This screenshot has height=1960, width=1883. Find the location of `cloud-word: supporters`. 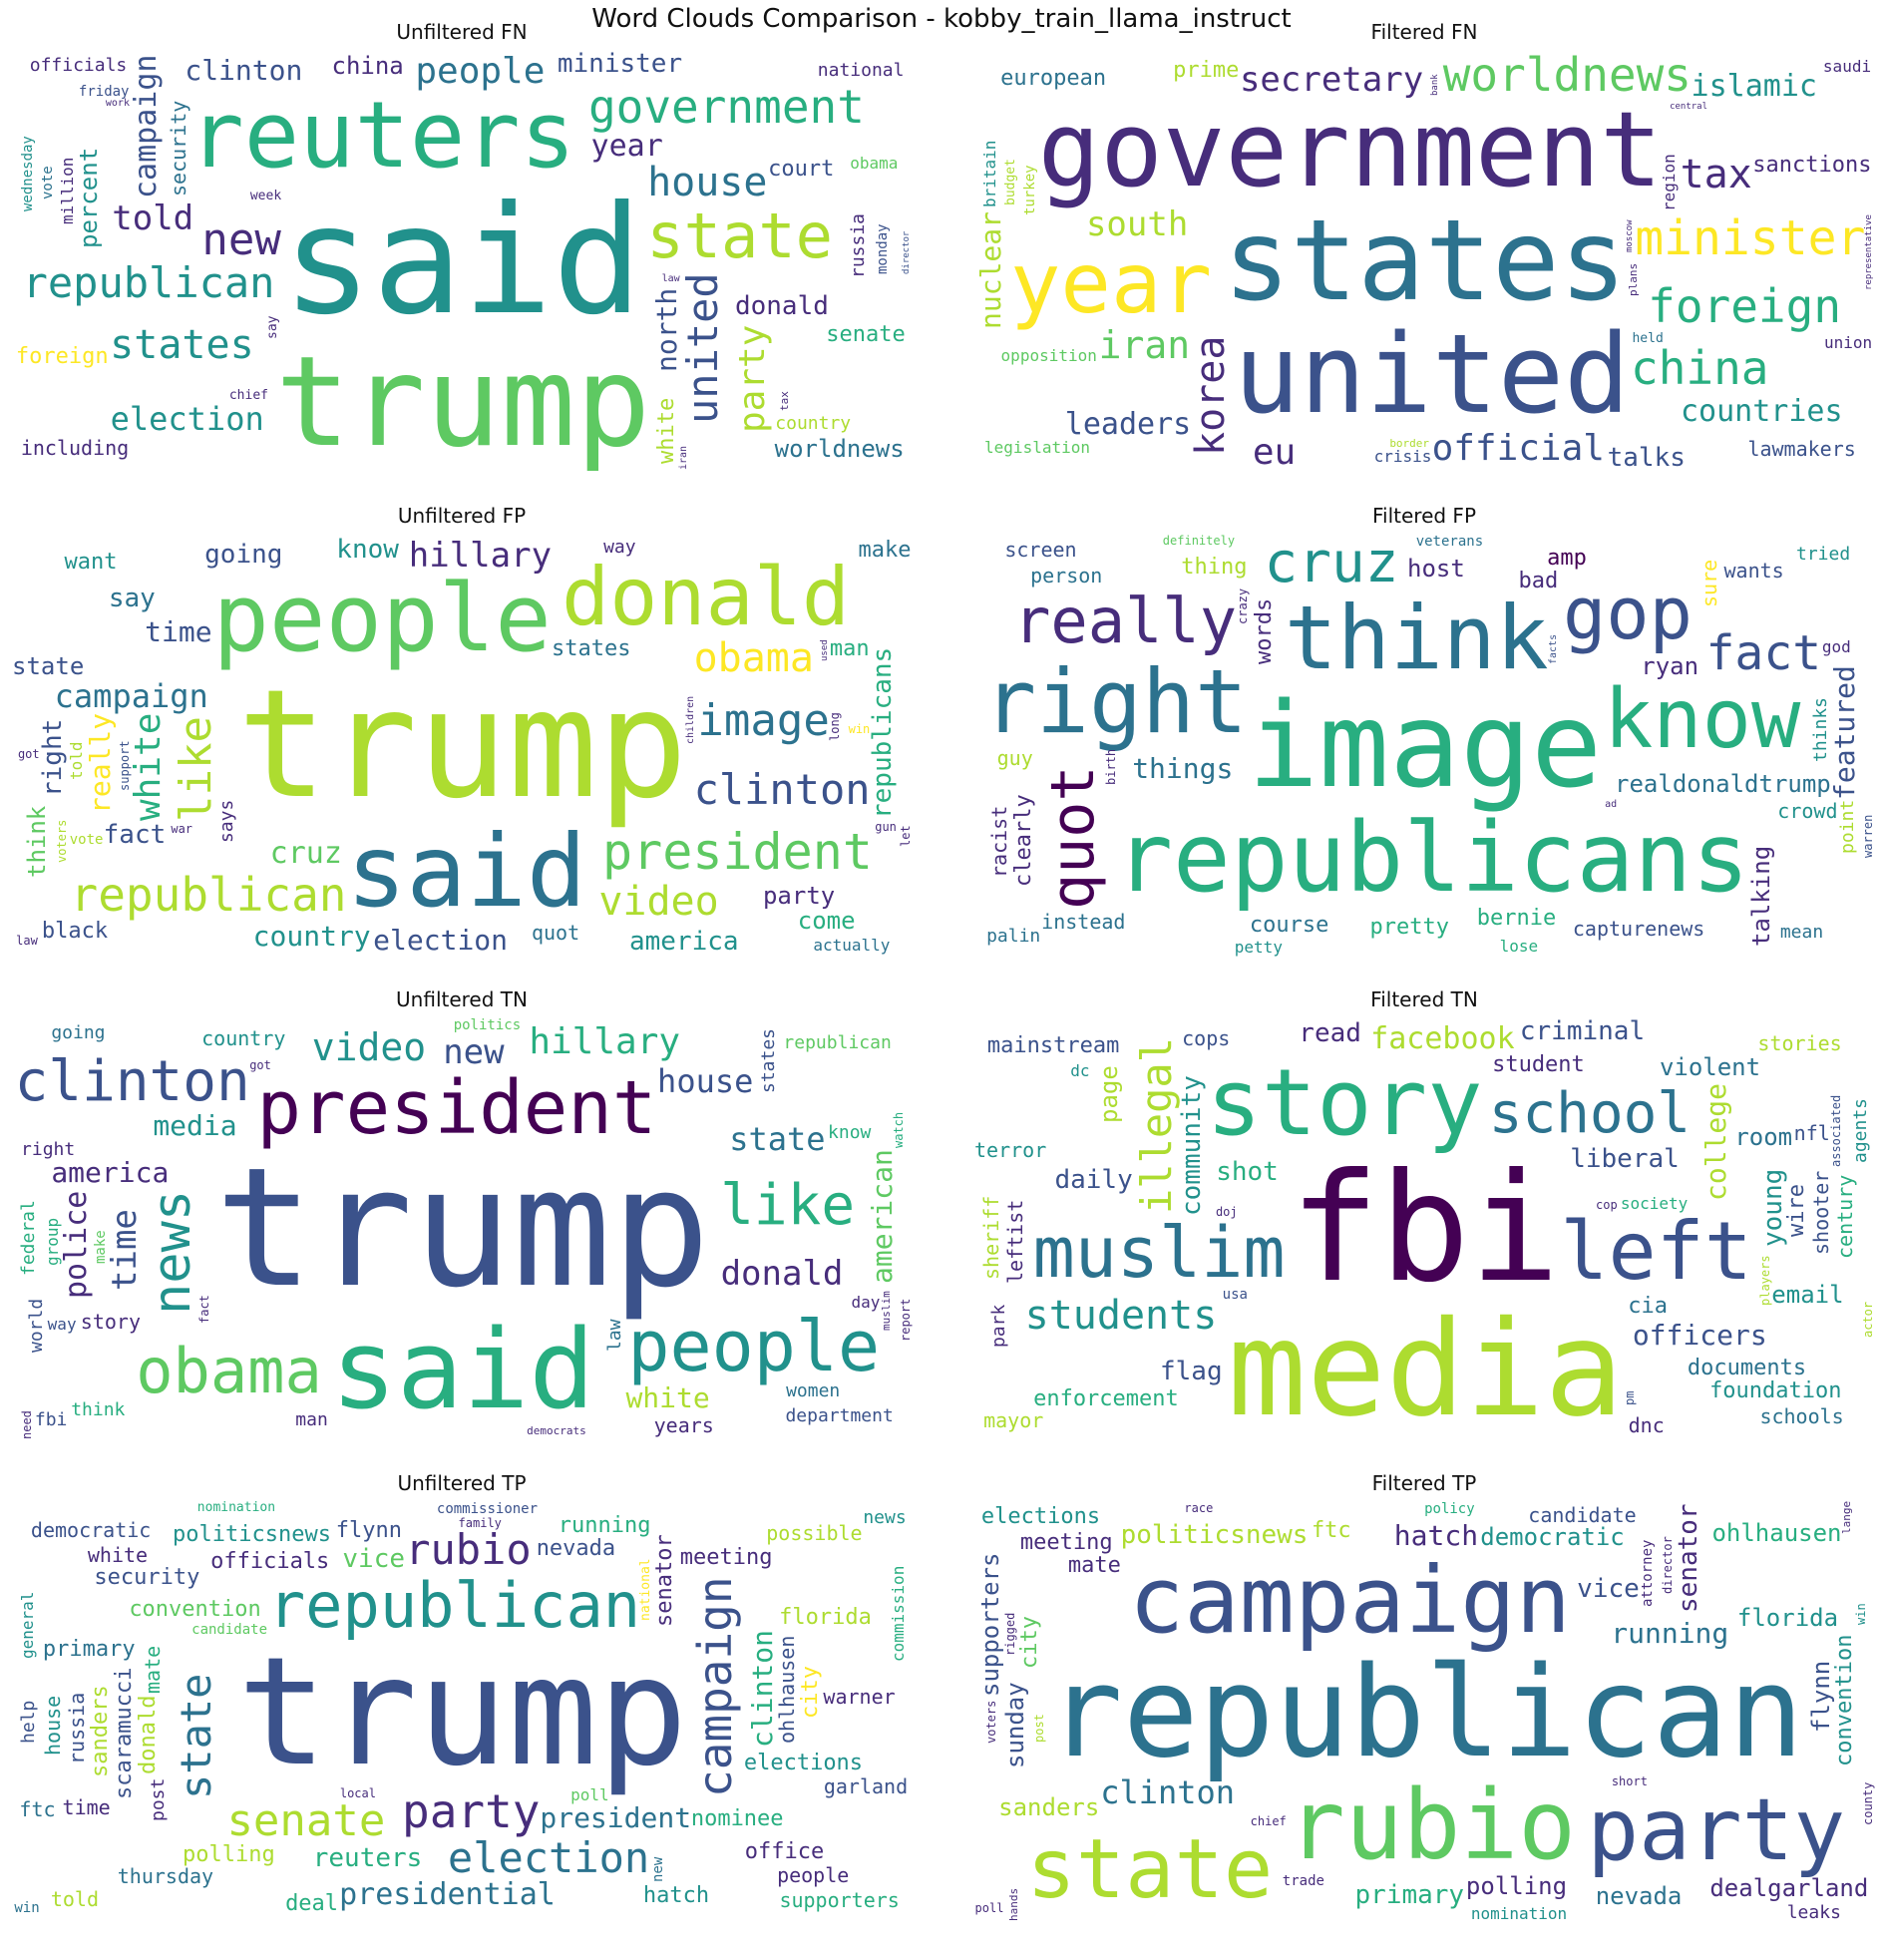

cloud-word: supporters is located at coordinates (990, 1625).